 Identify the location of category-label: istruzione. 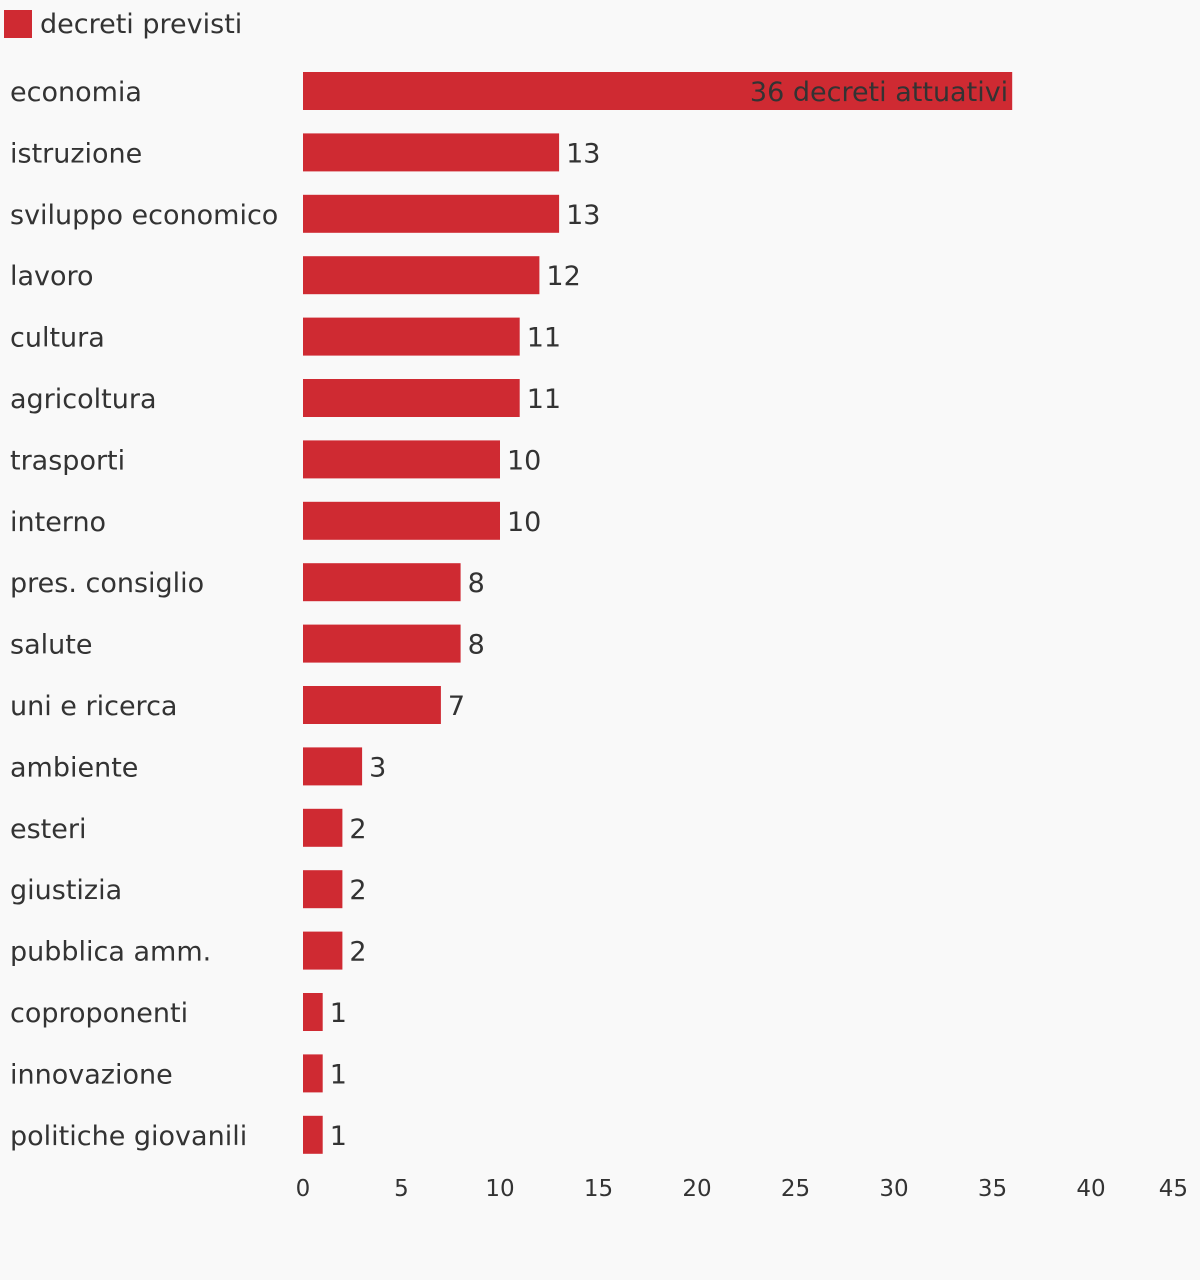
(76, 153).